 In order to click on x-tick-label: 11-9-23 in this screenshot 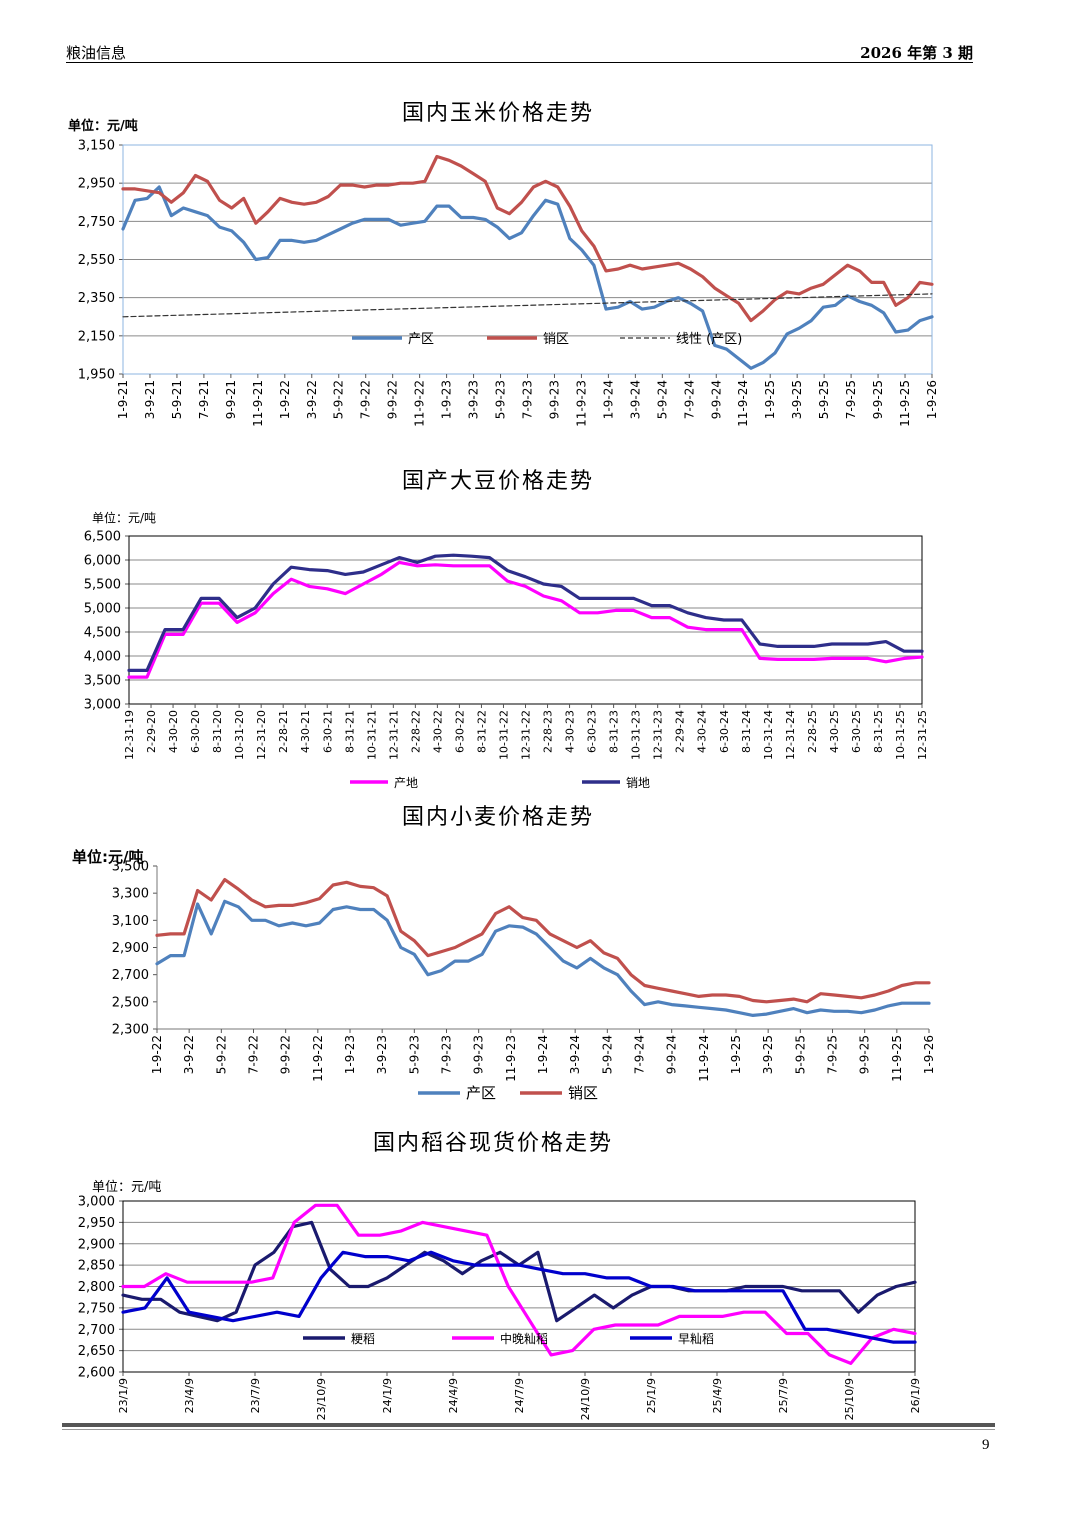, I will do `click(511, 1058)`.